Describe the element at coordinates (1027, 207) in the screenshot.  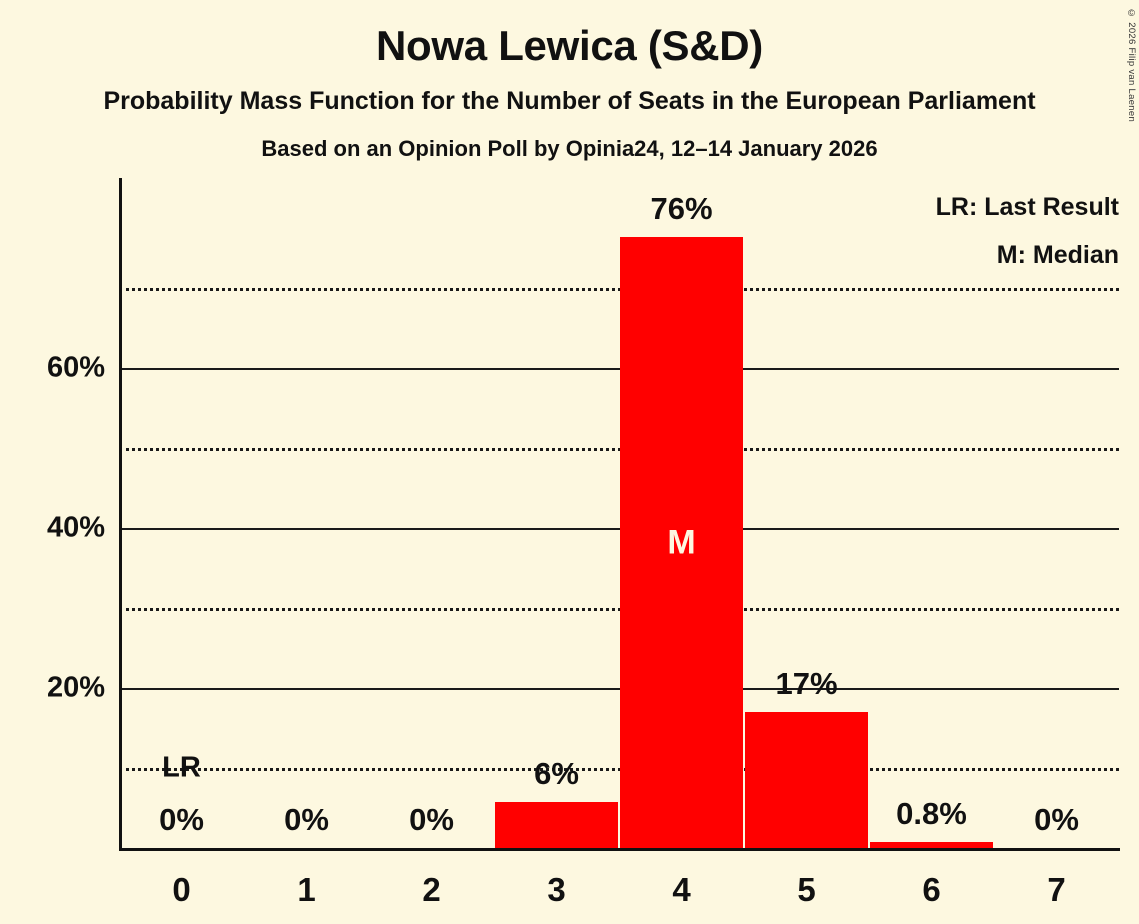
I see `legend-item-last-result: LR: Last Result` at that location.